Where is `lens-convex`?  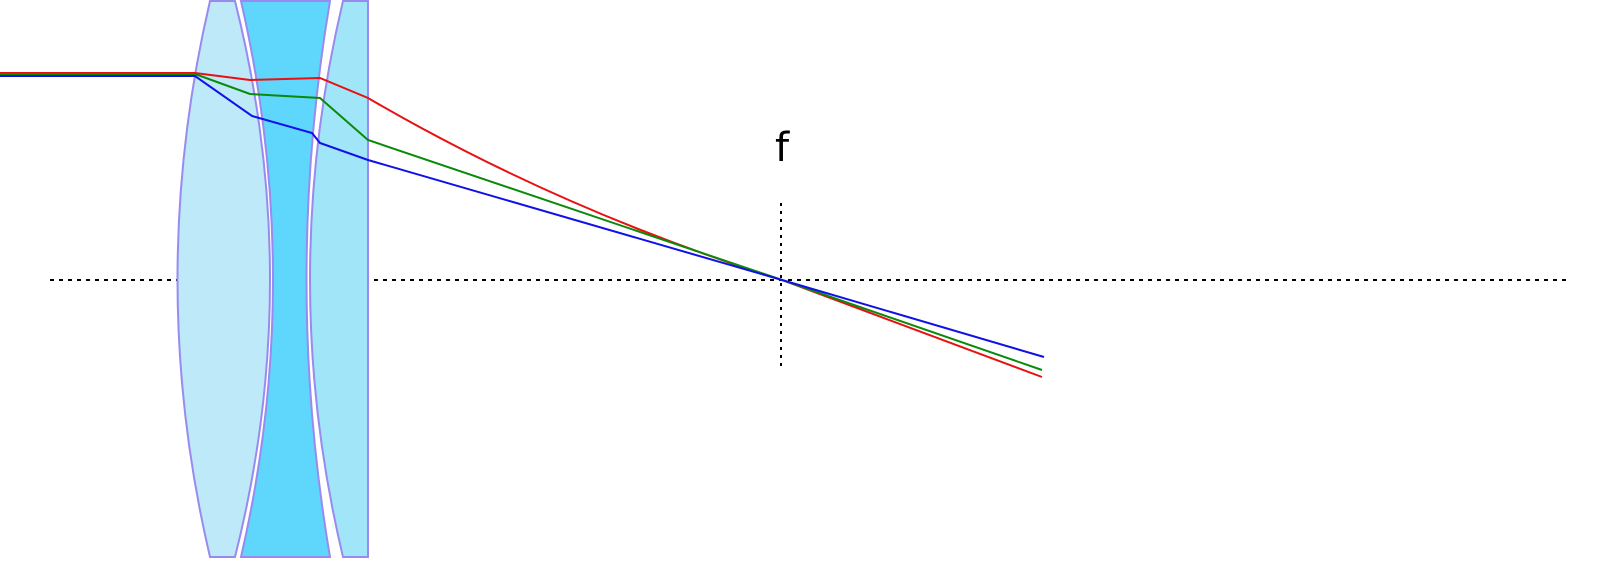 lens-convex is located at coordinates (223, 279).